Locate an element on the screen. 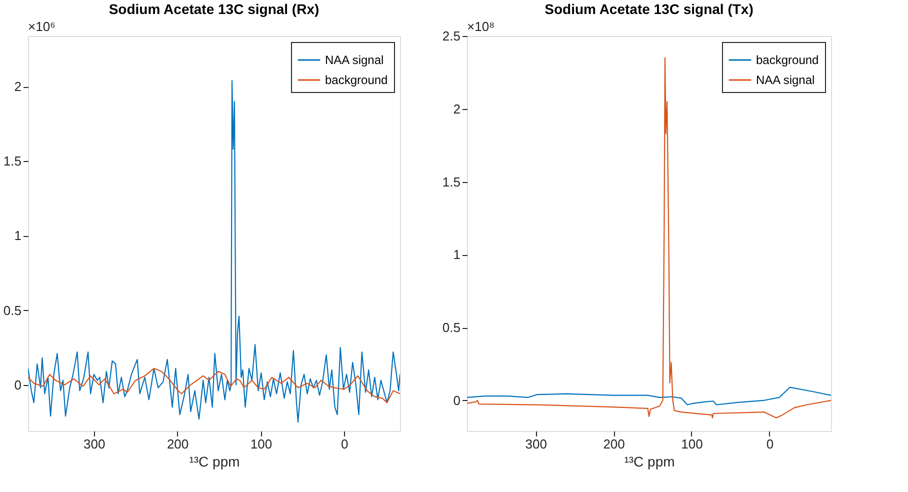  text: ×10⁶ is located at coordinates (42, 26).